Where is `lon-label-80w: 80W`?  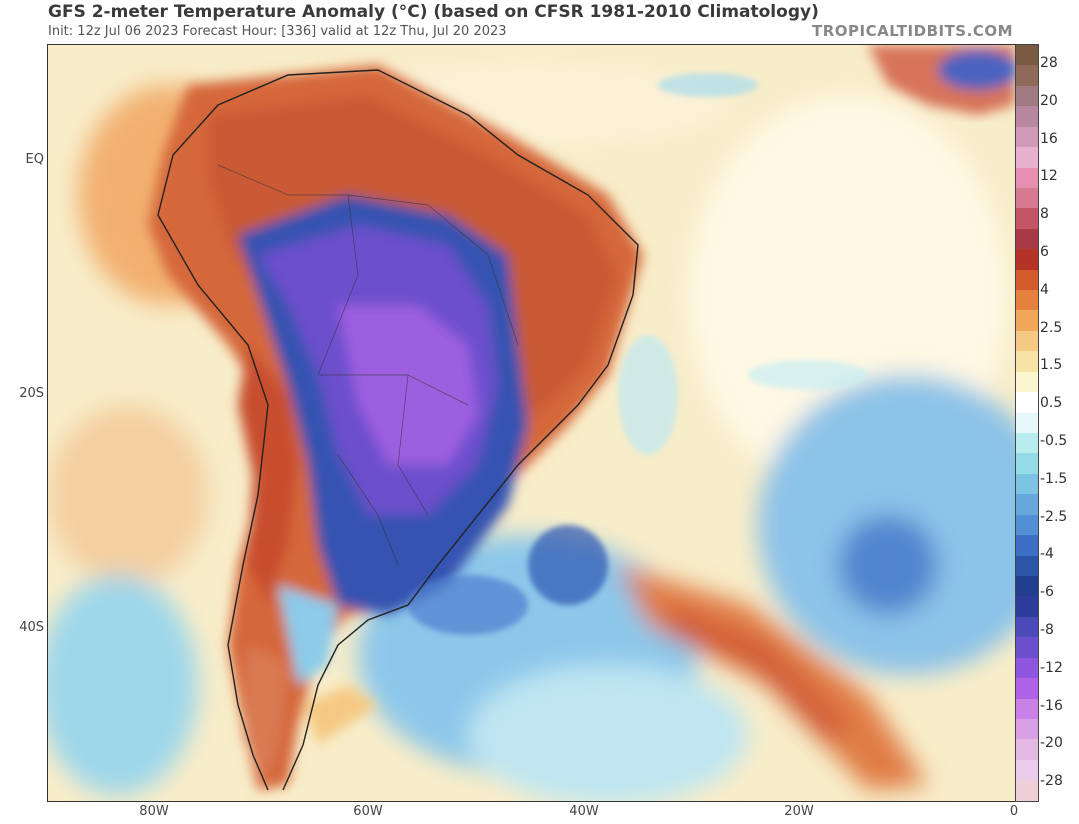
lon-label-80w: 80W is located at coordinates (154, 811).